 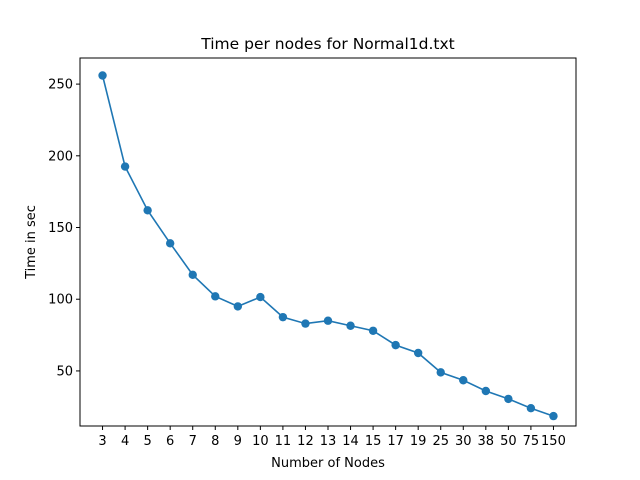 What do you see at coordinates (102, 441) in the screenshot?
I see `x-tick-label: 3` at bounding box center [102, 441].